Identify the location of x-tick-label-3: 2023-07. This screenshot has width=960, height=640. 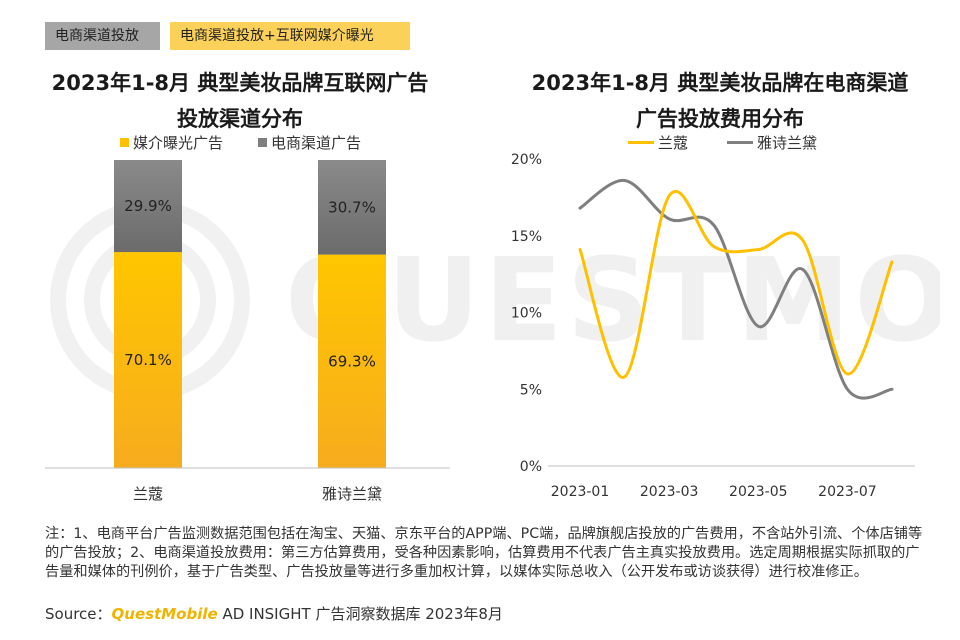
(847, 492).